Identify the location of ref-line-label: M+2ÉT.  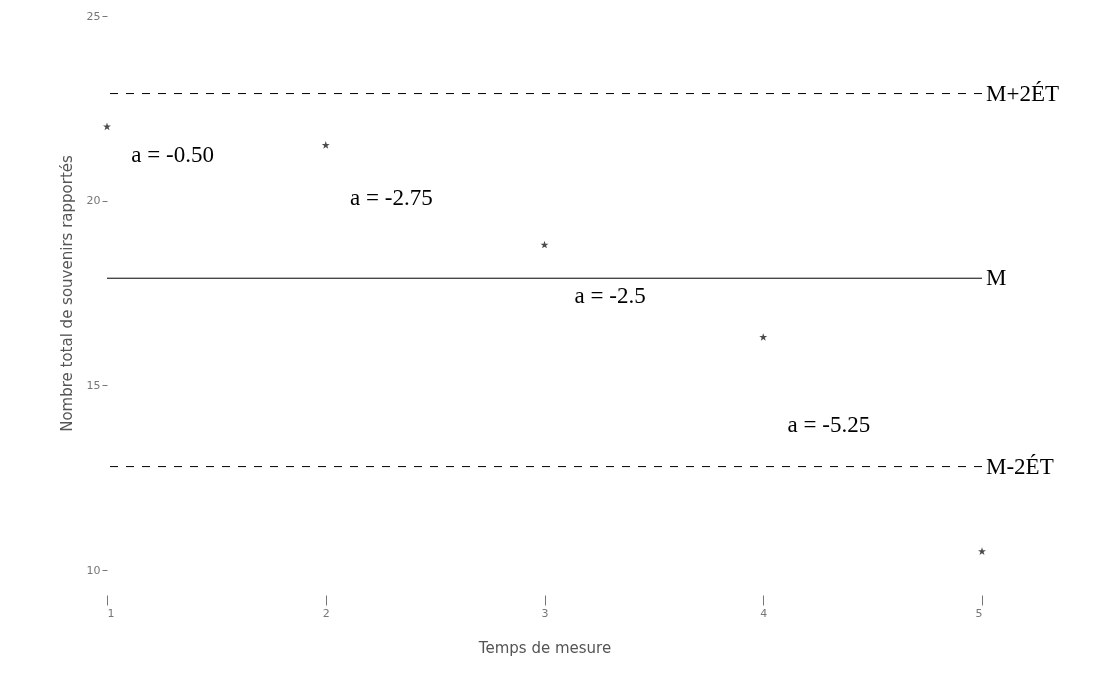
(1023, 93).